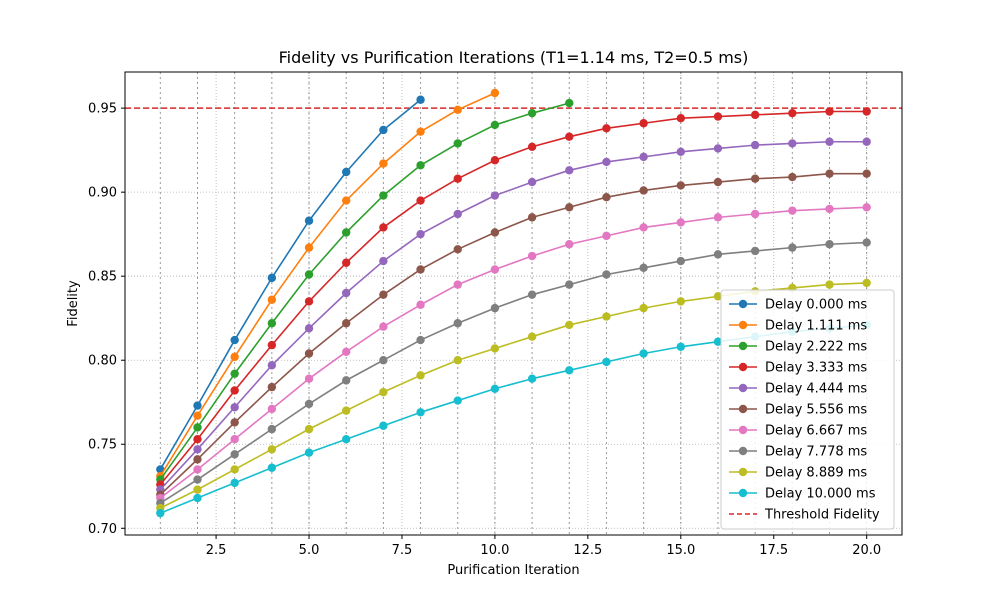  I want to click on legend-label: Delay 4.444 ms, so click(816, 389).